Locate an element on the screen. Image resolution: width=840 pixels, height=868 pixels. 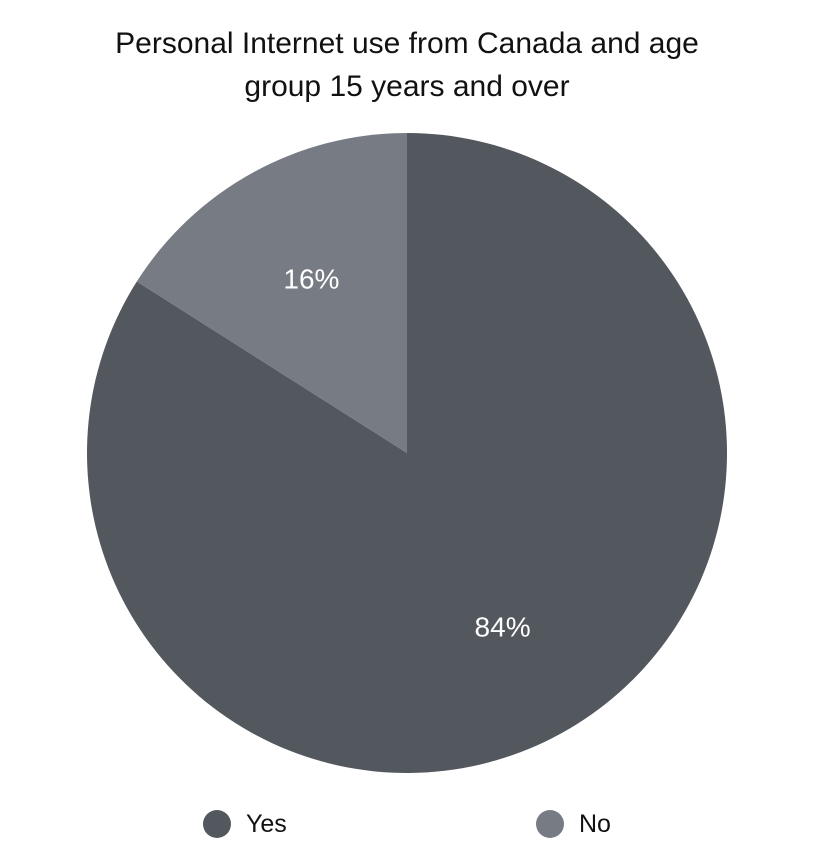
slice-labels: 84% 16% is located at coordinates (406, 453).